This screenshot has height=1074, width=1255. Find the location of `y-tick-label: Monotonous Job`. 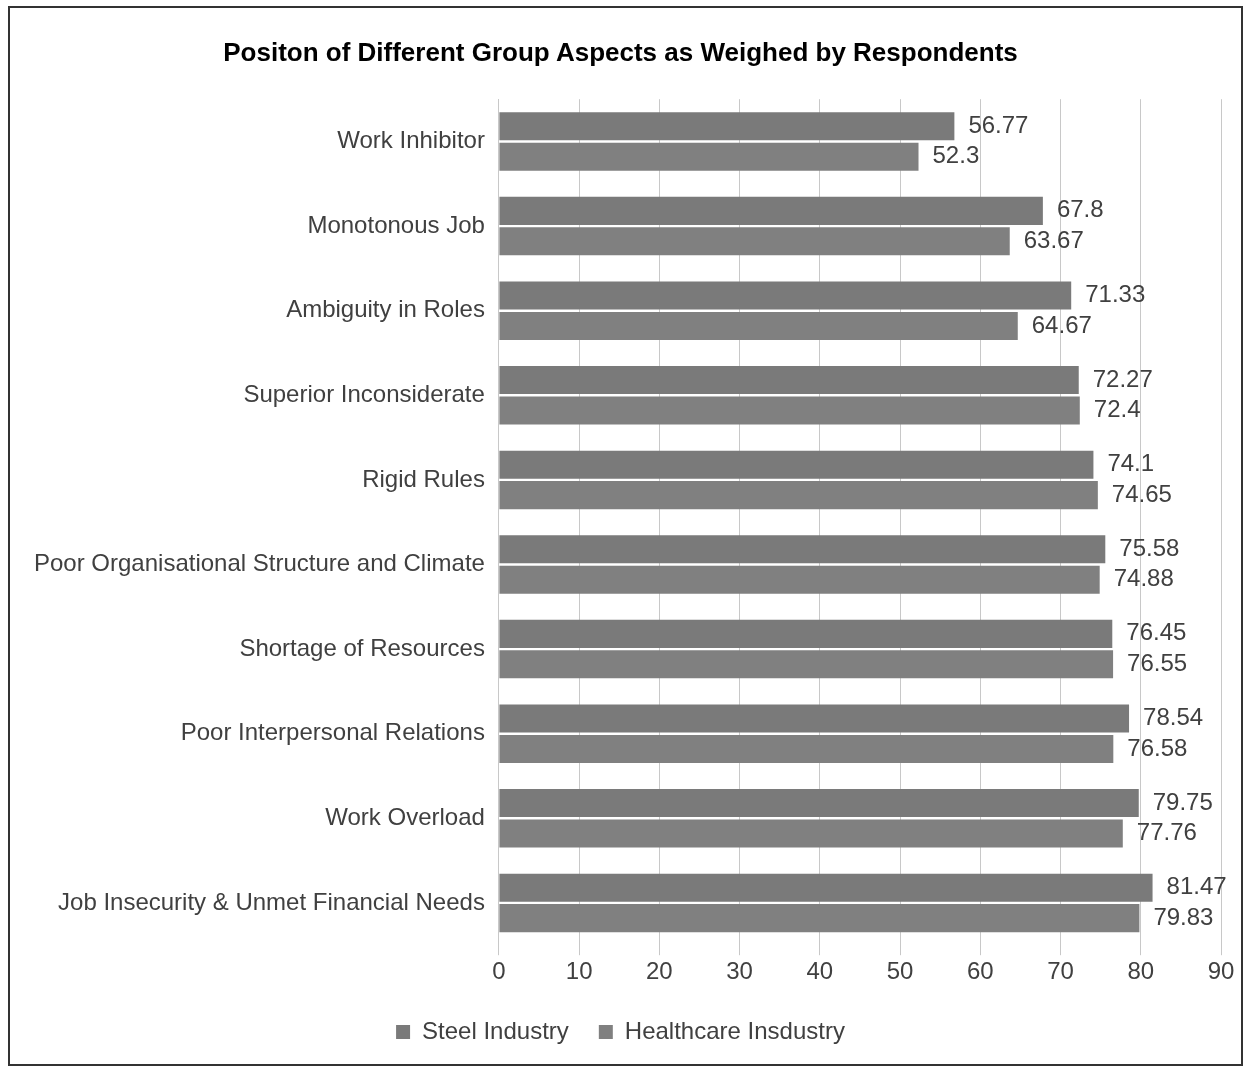

y-tick-label: Monotonous Job is located at coordinates (396, 224).